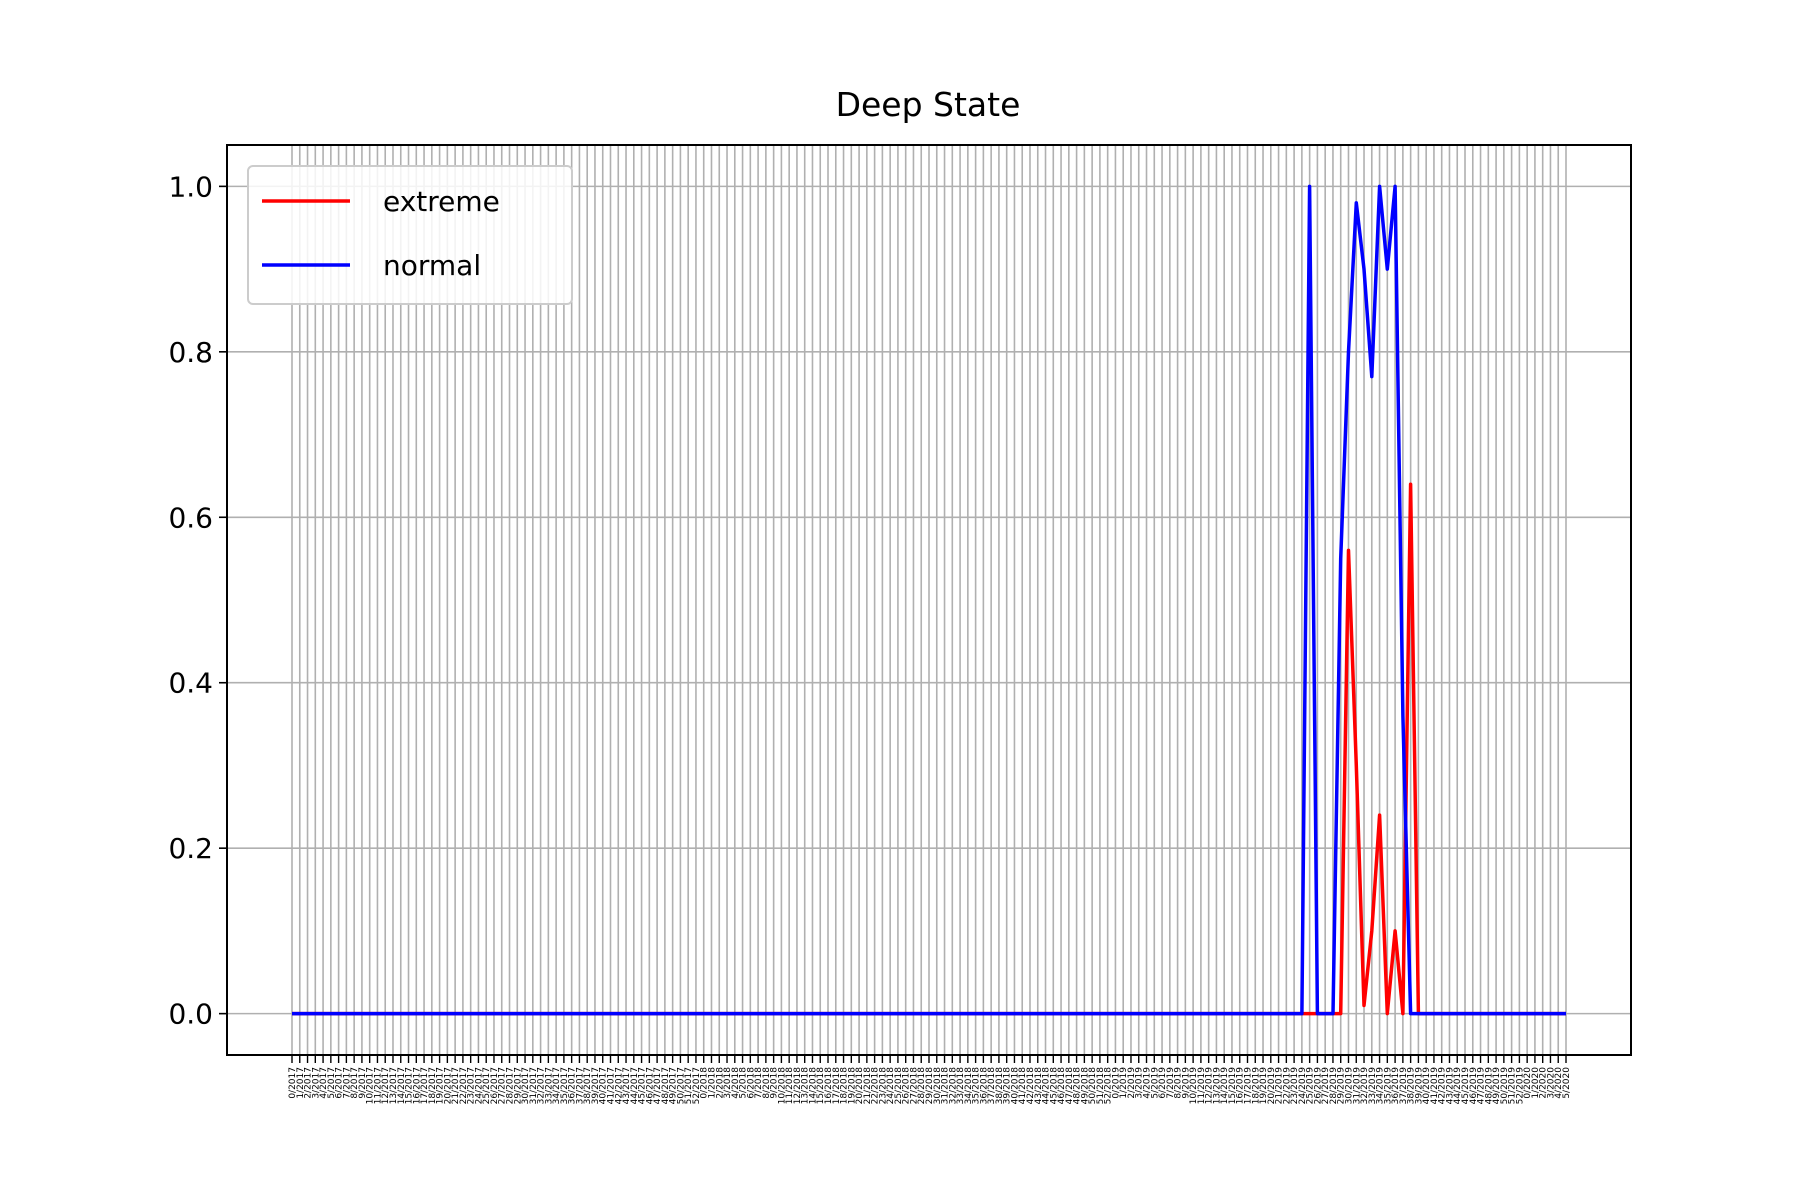  I want to click on x-tick-label: 1/2020, so click(1536, 1083).